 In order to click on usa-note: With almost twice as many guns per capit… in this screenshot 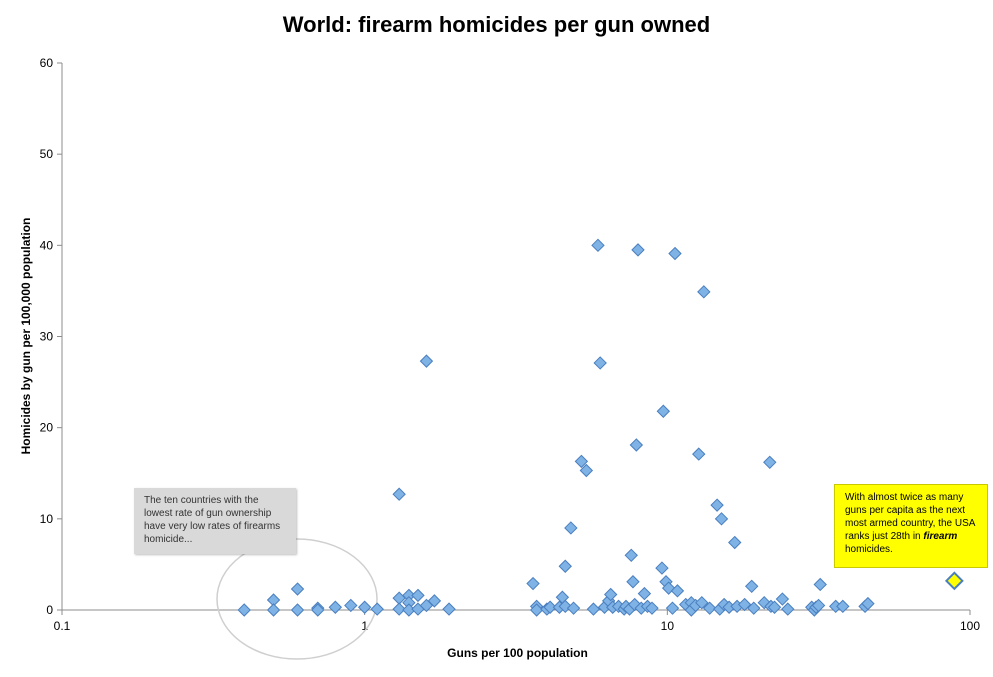, I will do `click(911, 526)`.